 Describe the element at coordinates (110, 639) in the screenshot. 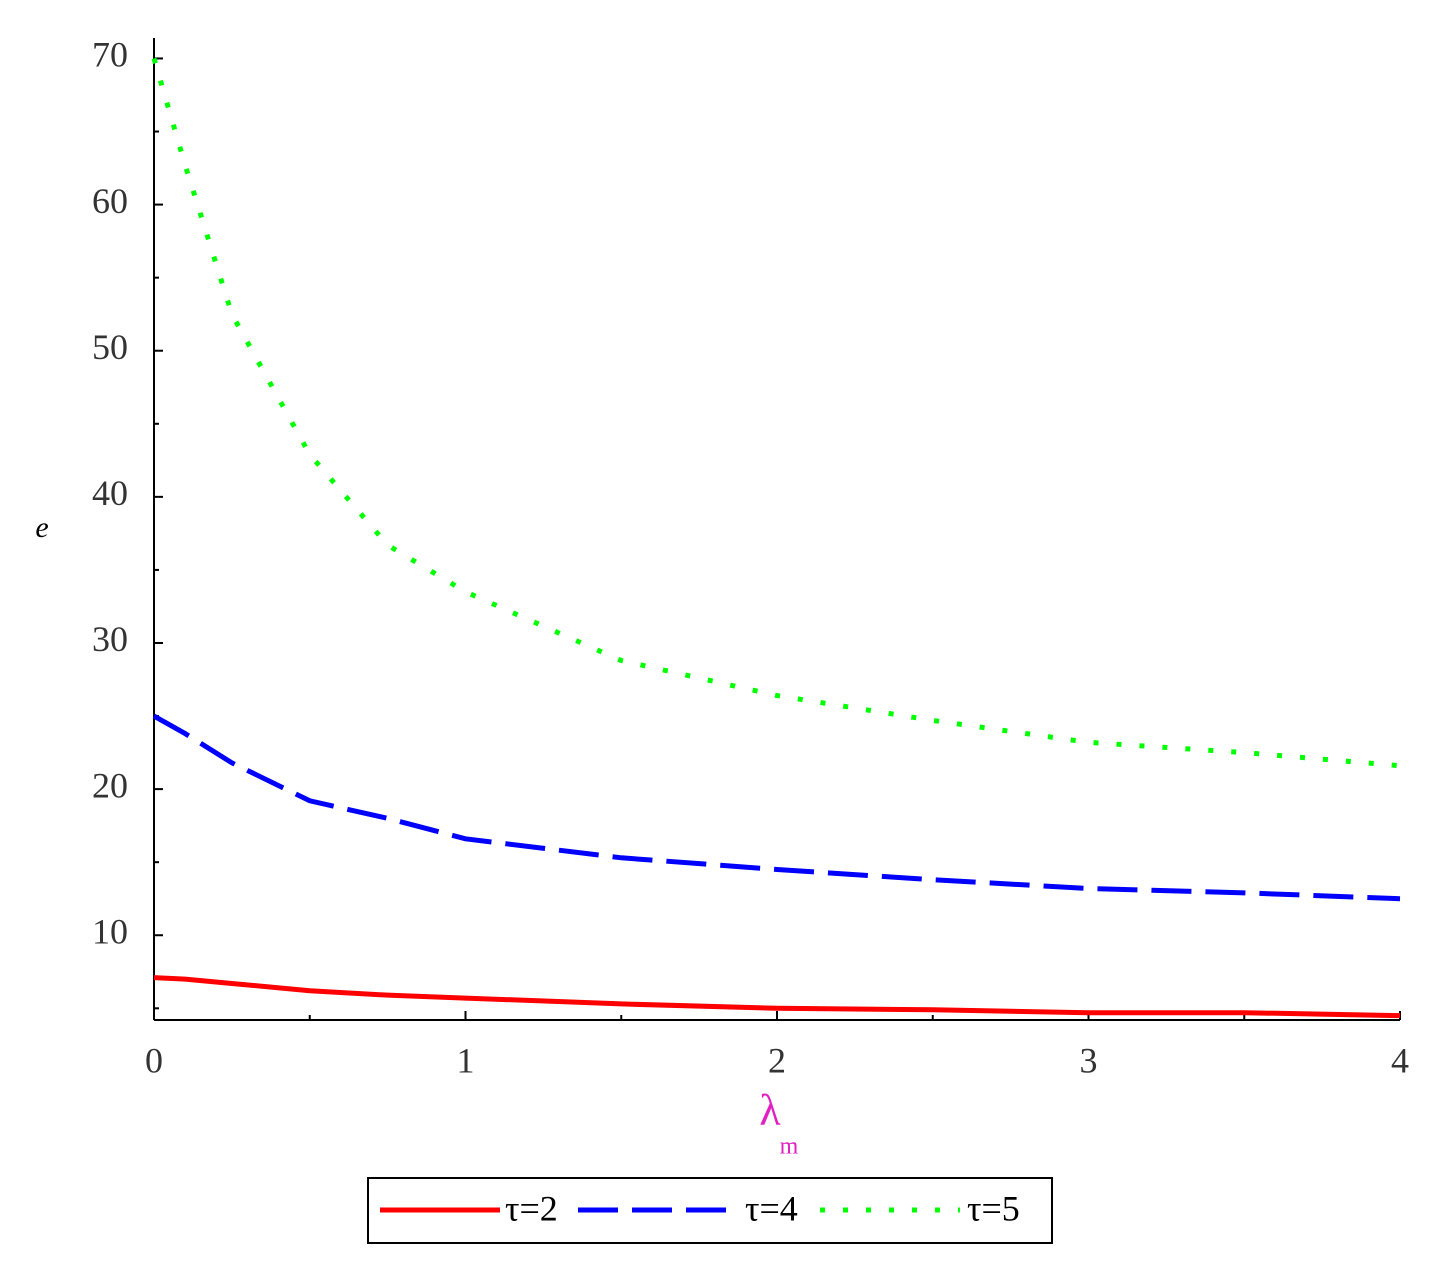

I see `y-tick-label: 30` at that location.